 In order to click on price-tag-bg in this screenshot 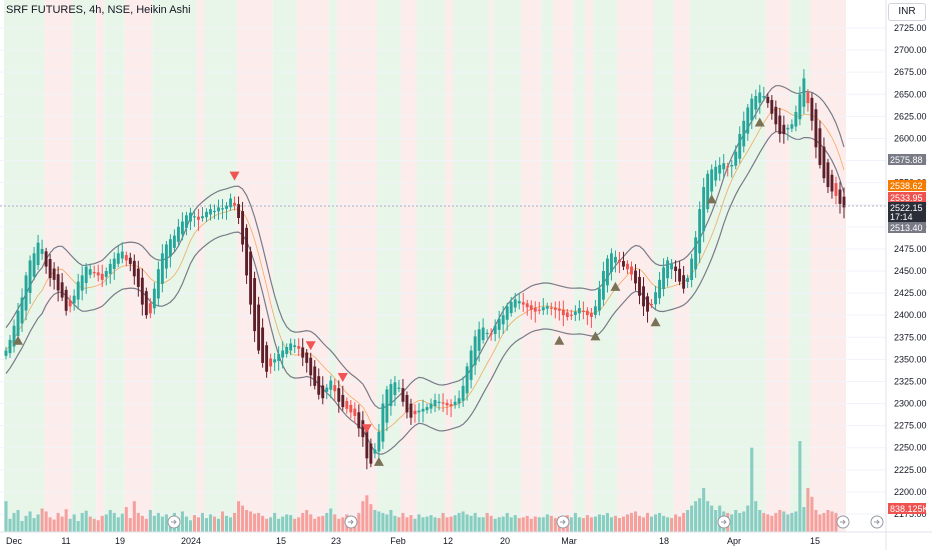, I will do `click(907, 159)`.